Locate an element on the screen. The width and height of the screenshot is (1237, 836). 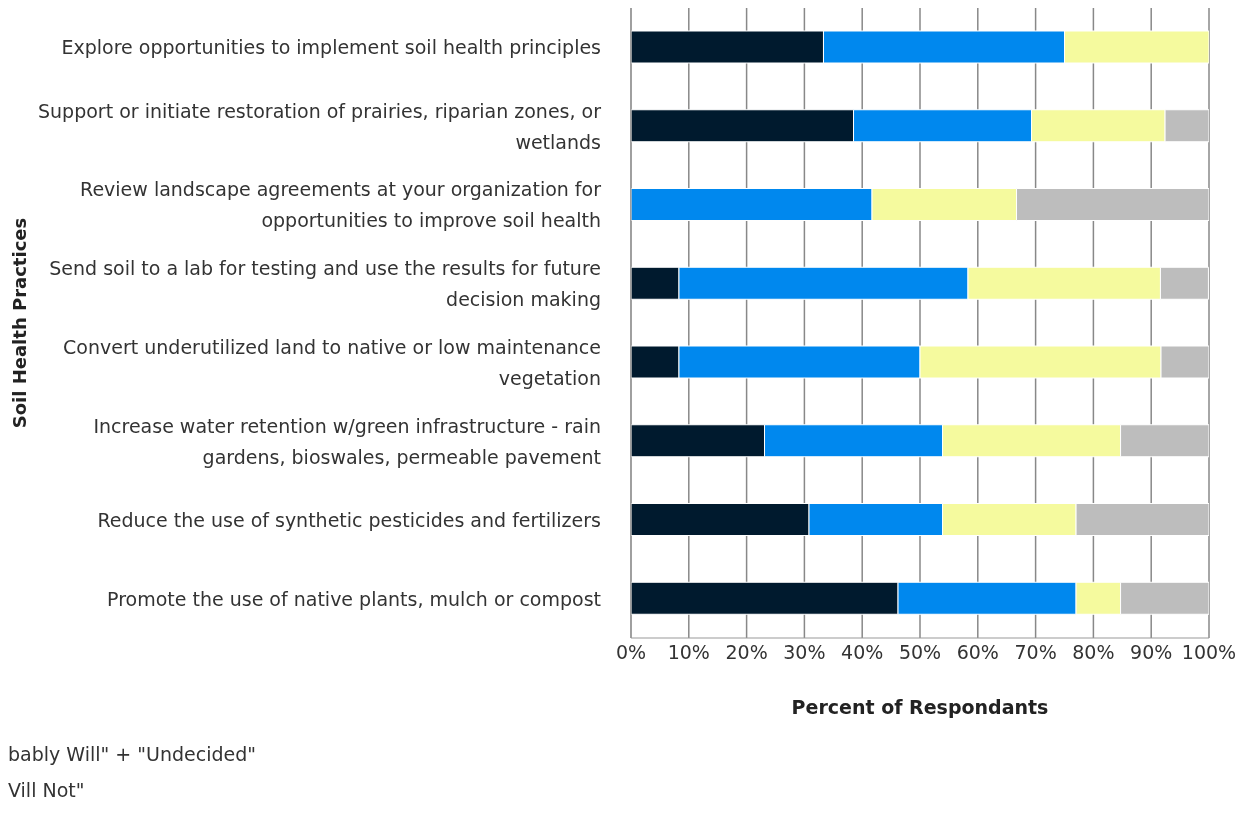
x-tick-label: 10% is located at coordinates (688, 652).